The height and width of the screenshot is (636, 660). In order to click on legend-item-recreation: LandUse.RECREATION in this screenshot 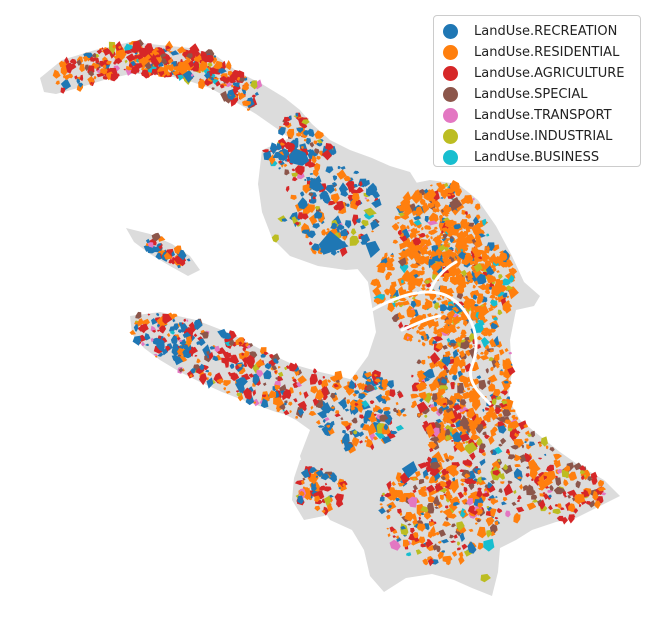, I will do `click(537, 31)`.